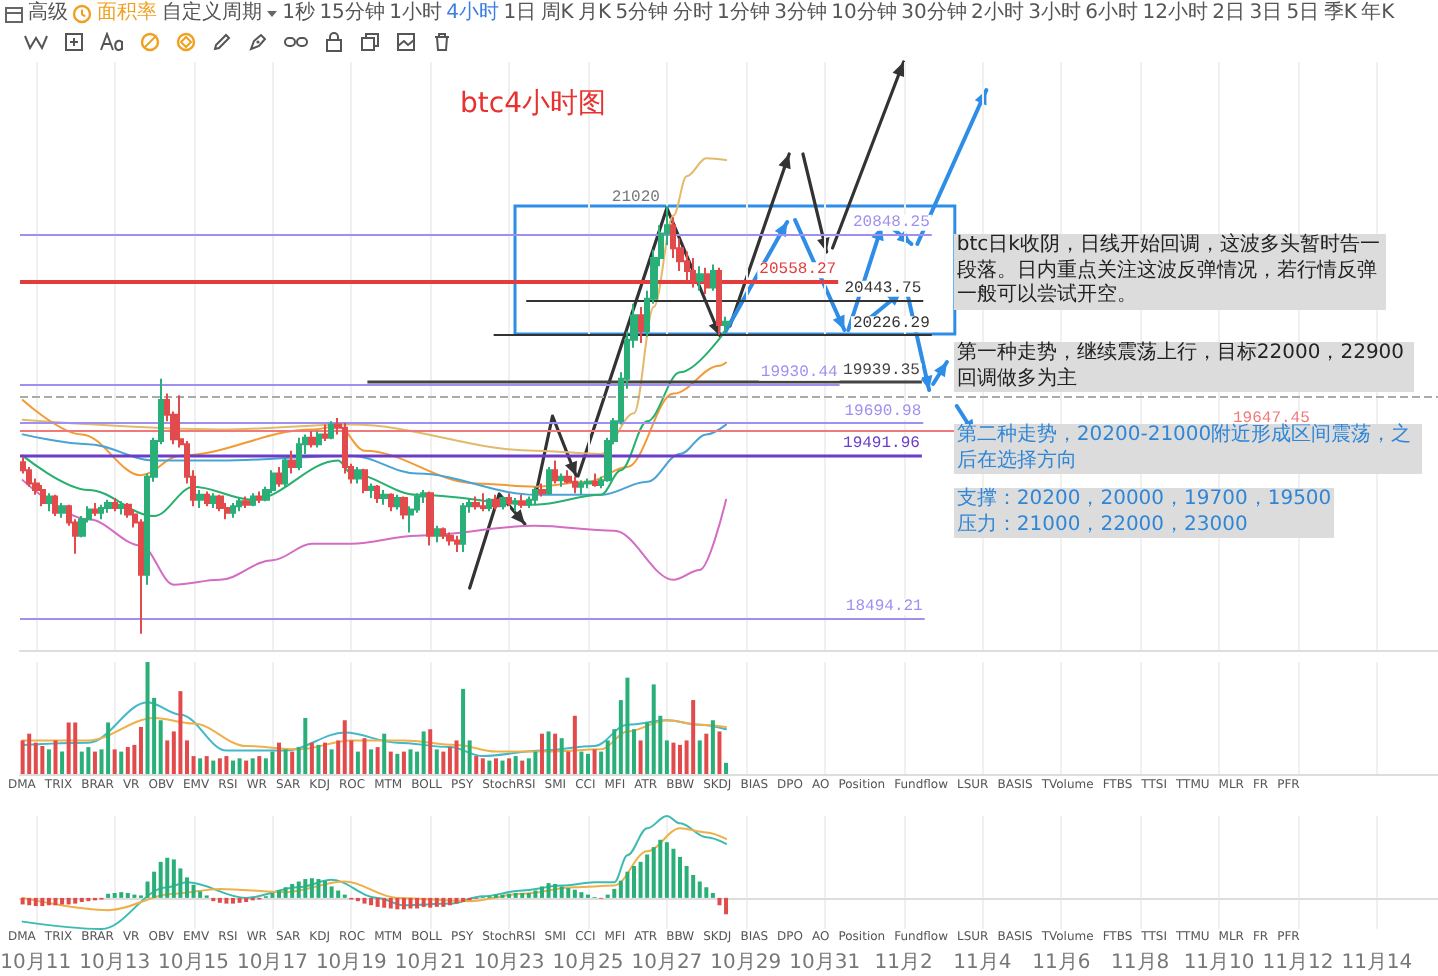 This screenshot has width=1438, height=976. I want to click on text: 15分钟, so click(352, 14).